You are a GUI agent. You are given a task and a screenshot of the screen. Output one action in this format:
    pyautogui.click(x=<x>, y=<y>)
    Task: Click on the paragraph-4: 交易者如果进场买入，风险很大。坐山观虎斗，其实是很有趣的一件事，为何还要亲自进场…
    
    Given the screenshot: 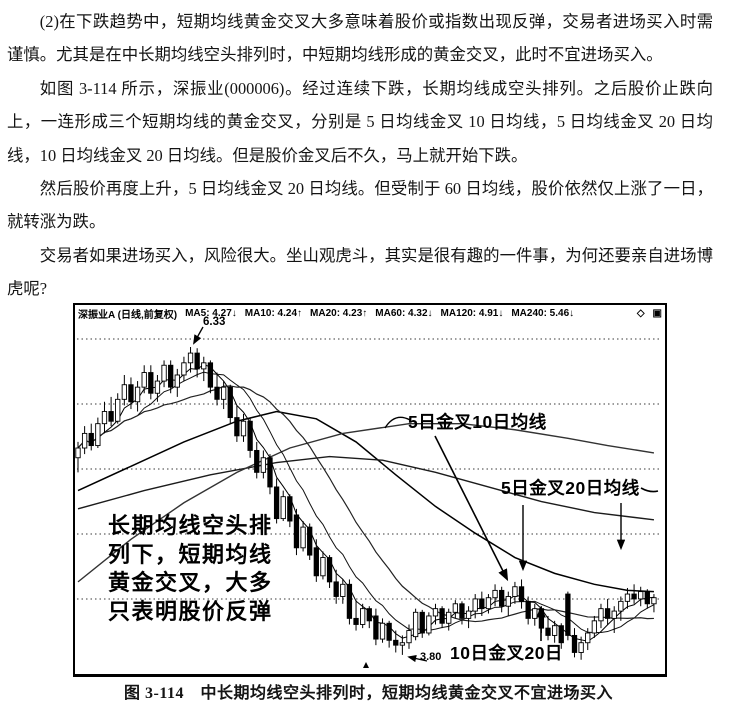 What is the action you would take?
    pyautogui.click(x=360, y=272)
    